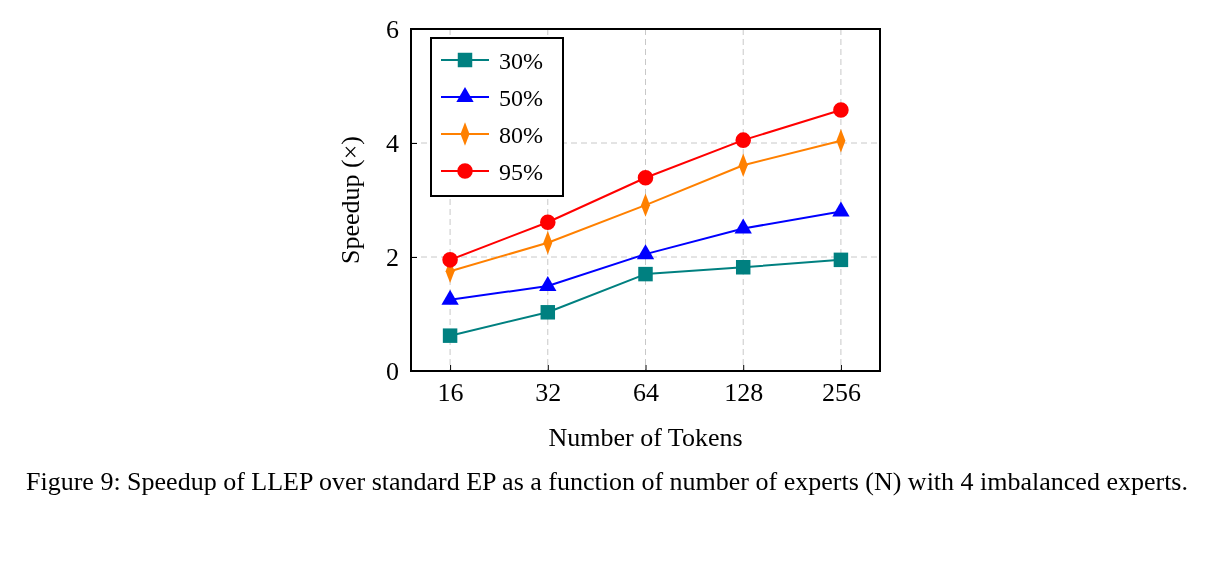  Describe the element at coordinates (392, 371) in the screenshot. I see `y-tick-label: 0` at that location.